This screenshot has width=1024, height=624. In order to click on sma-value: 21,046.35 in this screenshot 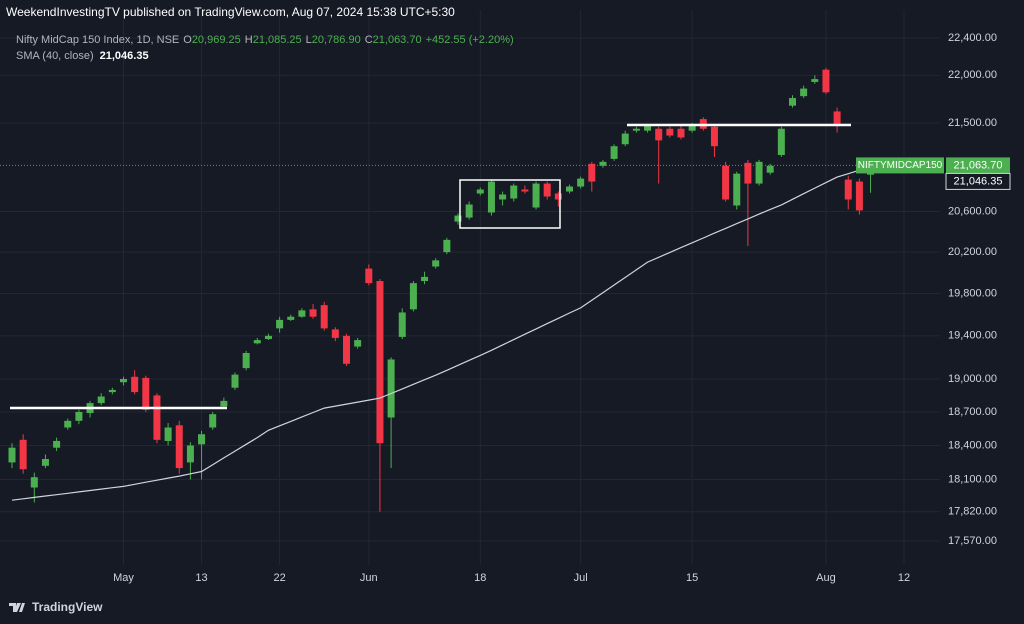, I will do `click(124, 56)`.